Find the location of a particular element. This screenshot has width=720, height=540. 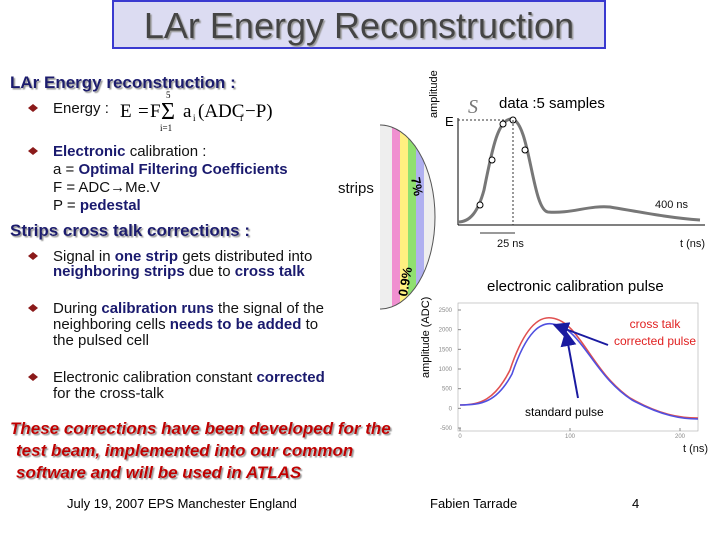

samples-step: 25 ns is located at coordinates (510, 244).